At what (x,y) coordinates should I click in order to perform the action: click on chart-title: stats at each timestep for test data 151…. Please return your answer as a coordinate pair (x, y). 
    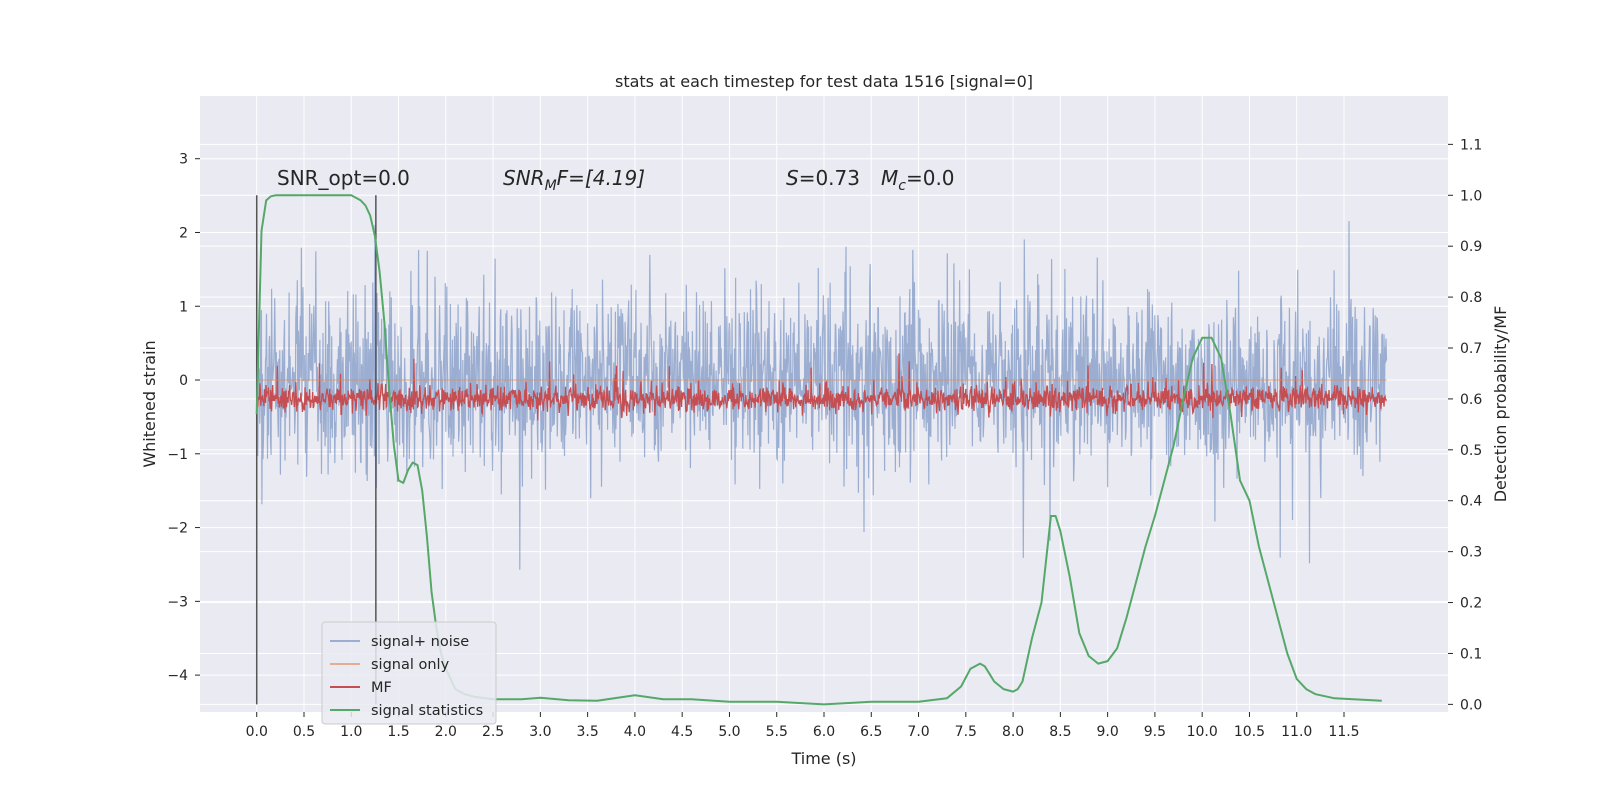
    Looking at the image, I should click on (824, 81).